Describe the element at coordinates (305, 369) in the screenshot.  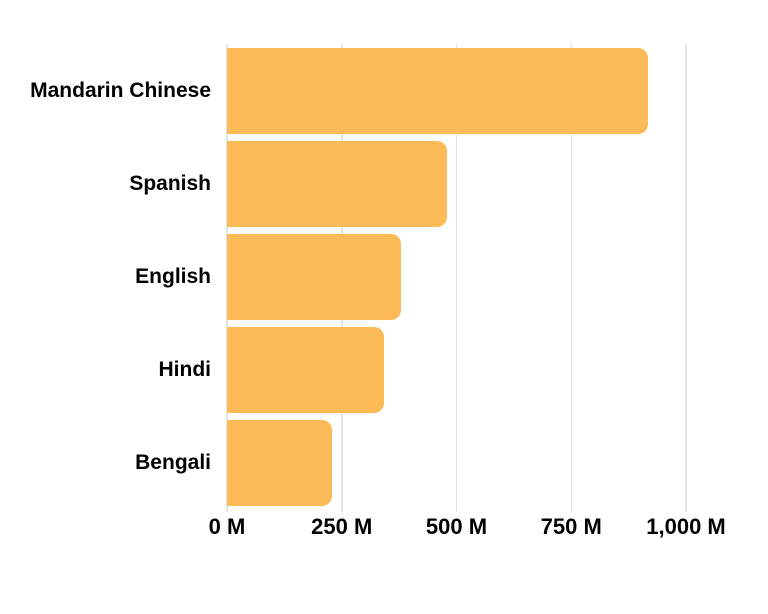
I see `bar-hindi` at that location.